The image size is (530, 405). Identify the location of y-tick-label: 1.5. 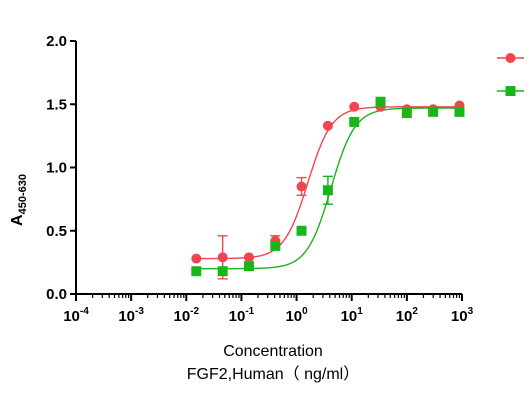
(56, 104).